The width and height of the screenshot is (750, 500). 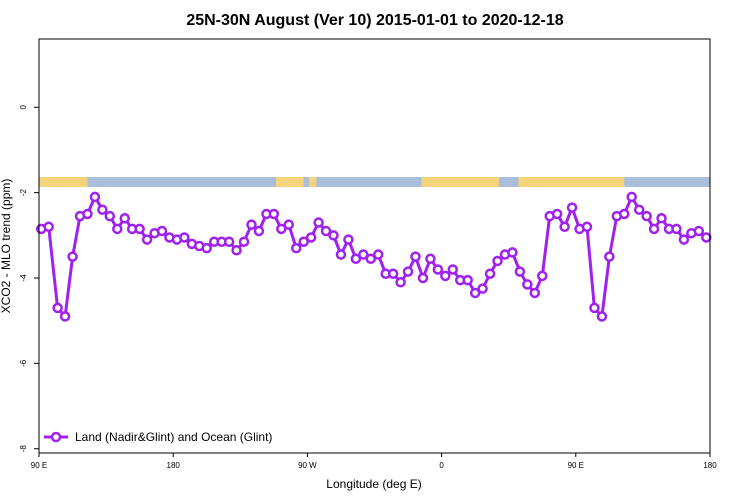 I want to click on y-axis-ticks: 0 -2 -4 -6 -8, so click(x=29, y=279).